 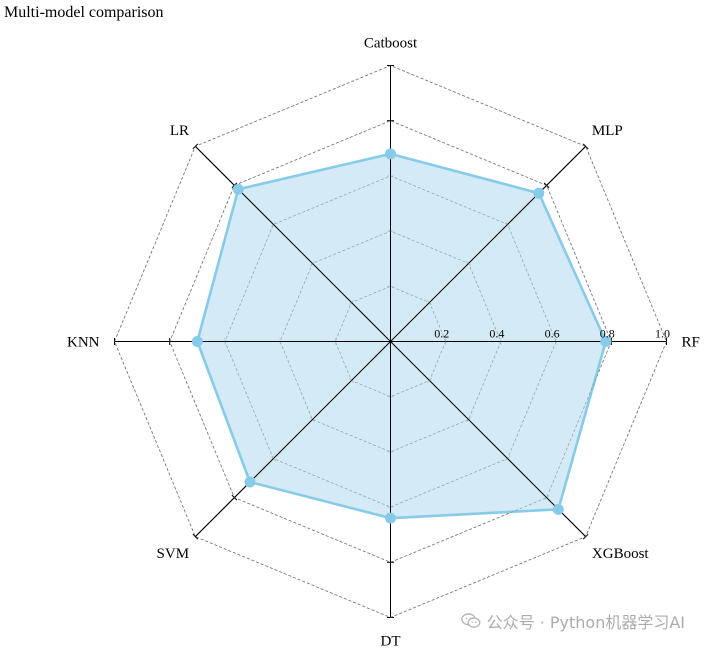 I want to click on data-point-dt, so click(x=390, y=518).